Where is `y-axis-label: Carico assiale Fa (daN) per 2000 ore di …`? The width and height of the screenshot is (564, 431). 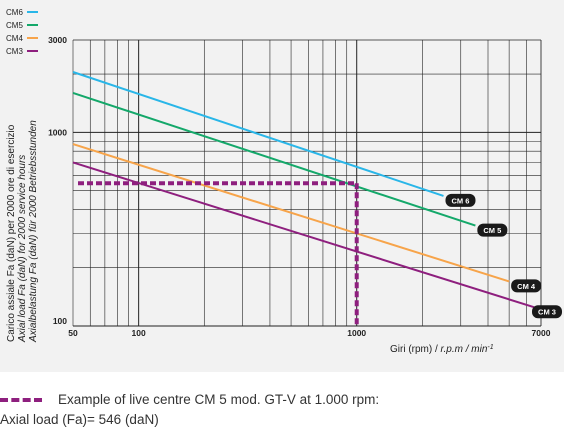
y-axis-label: Carico assiale Fa (daN) per 2000 ore di … is located at coordinates (22, 231).